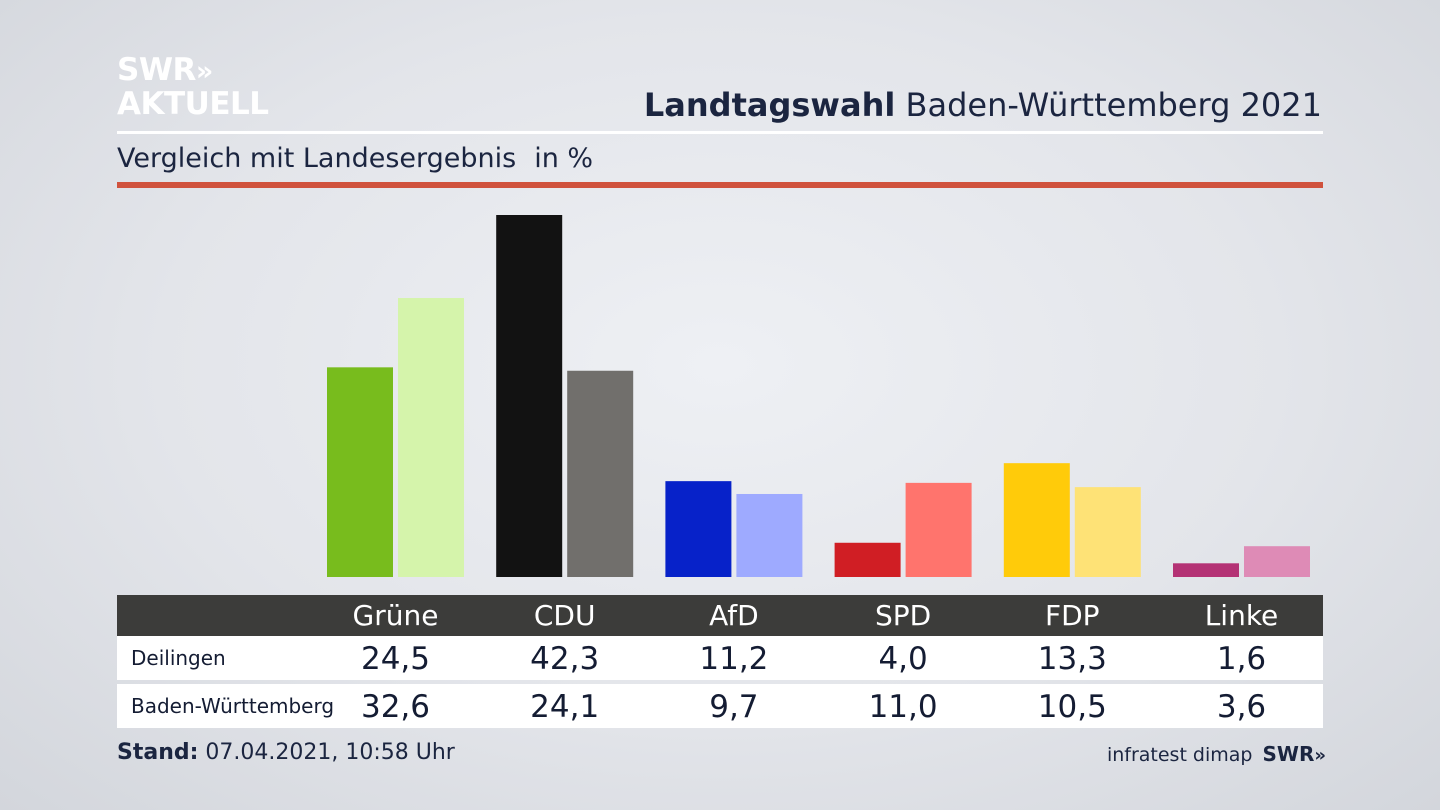 This screenshot has width=1440, height=810. What do you see at coordinates (1277, 561) in the screenshot?
I see `bar-linke-baden-wuerttemberg` at bounding box center [1277, 561].